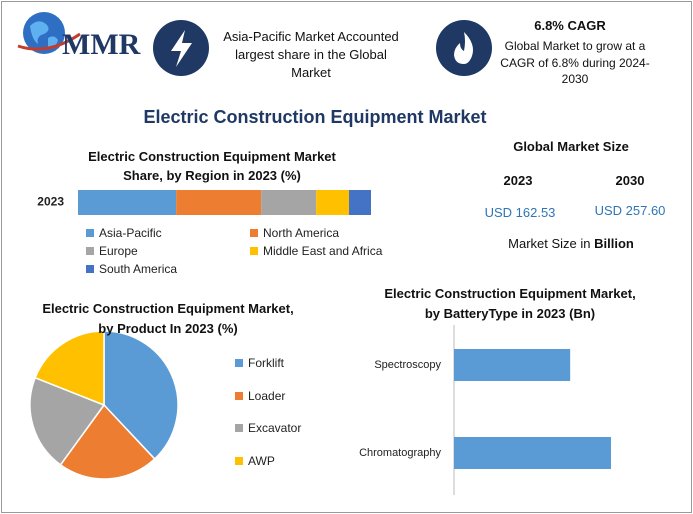  What do you see at coordinates (407, 365) in the screenshot?
I see `y-tick-label: Spectroscopy` at bounding box center [407, 365].